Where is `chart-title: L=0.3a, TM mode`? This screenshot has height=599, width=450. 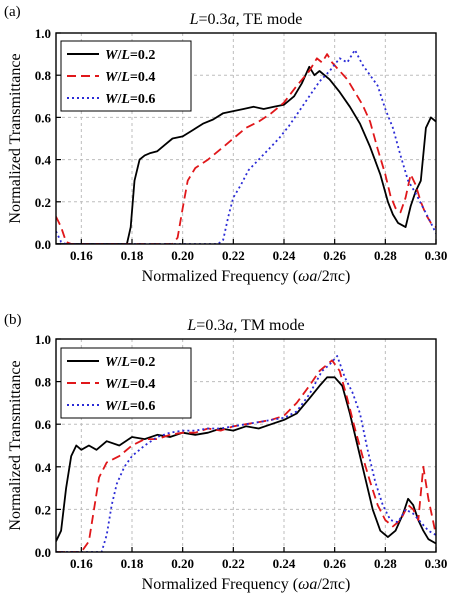
chart-title: L=0.3a, TM mode is located at coordinates (245, 325).